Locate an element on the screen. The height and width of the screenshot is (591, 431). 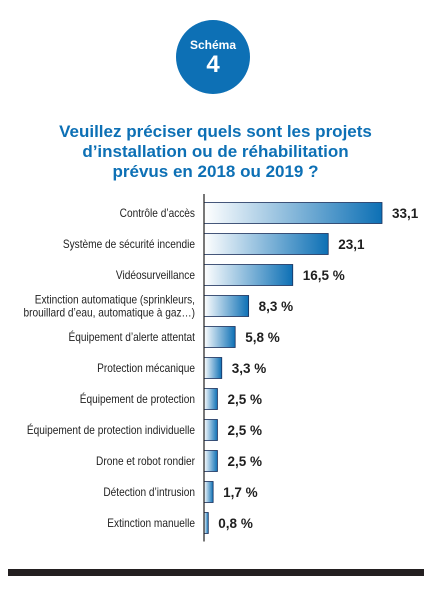
value-label: 1,7 % is located at coordinates (240, 492).